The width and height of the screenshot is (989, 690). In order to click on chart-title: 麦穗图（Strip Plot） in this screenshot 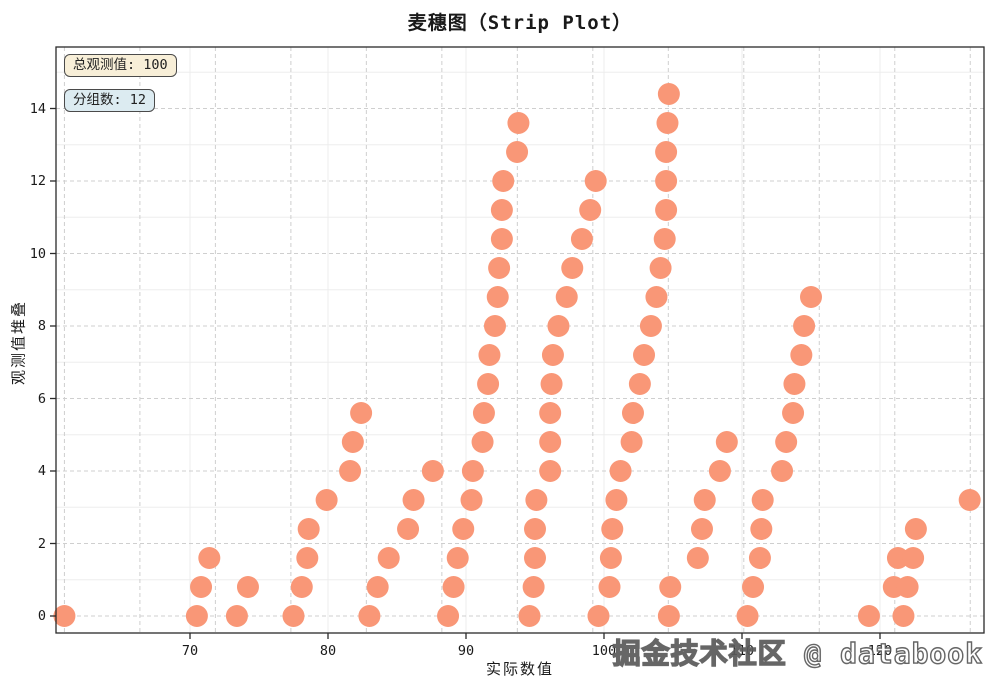, I will do `click(520, 23)`.